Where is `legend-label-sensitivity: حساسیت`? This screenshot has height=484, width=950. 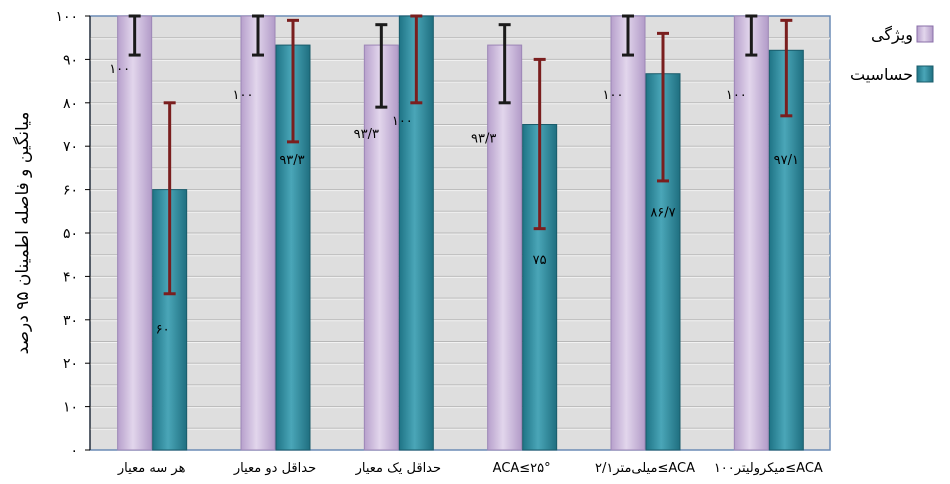 legend-label-sensitivity: حساسیت is located at coordinates (881, 74).